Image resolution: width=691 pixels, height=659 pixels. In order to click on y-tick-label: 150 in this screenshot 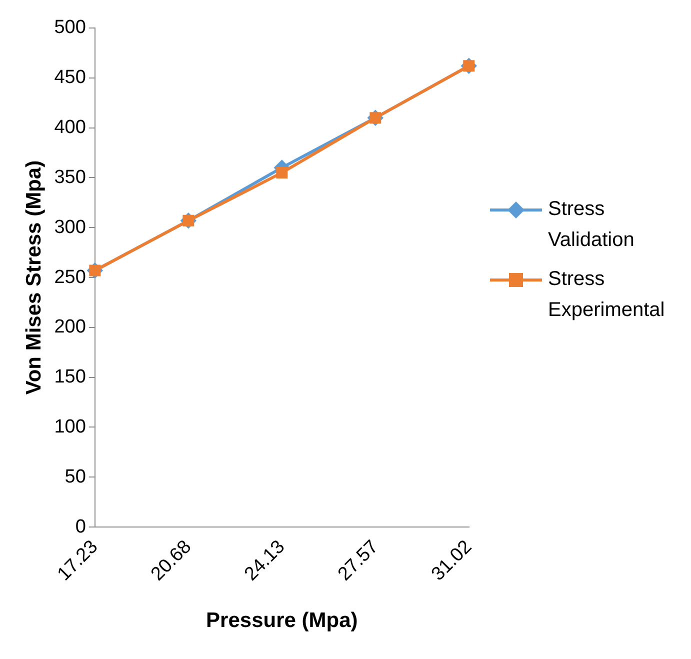, I will do `click(70, 377)`.